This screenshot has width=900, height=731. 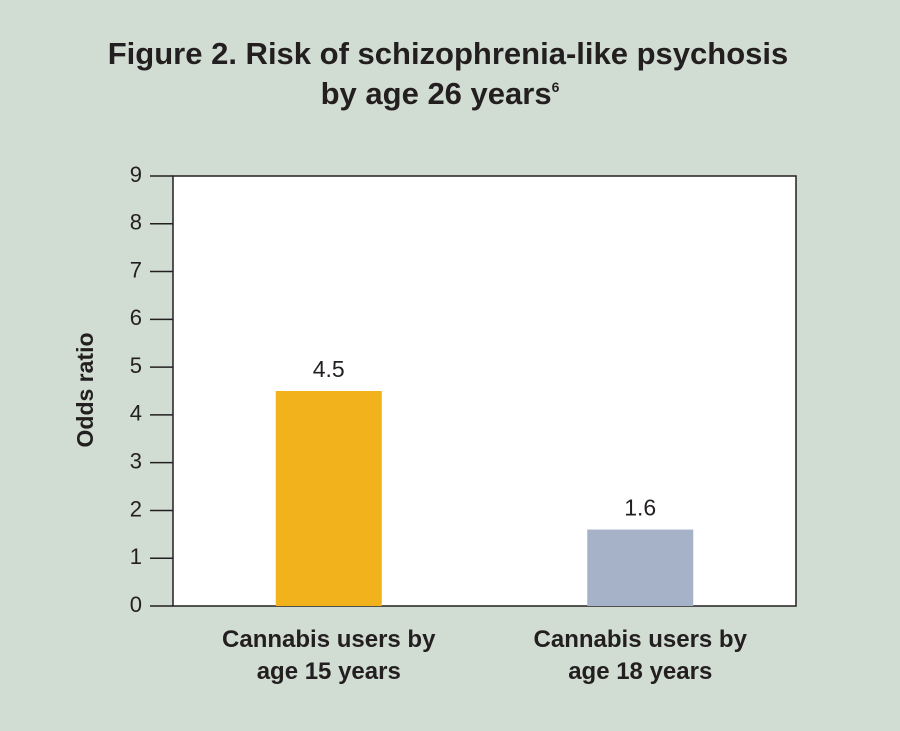 What do you see at coordinates (85, 389) in the screenshot?
I see `y-axis-label: Odds ratio` at bounding box center [85, 389].